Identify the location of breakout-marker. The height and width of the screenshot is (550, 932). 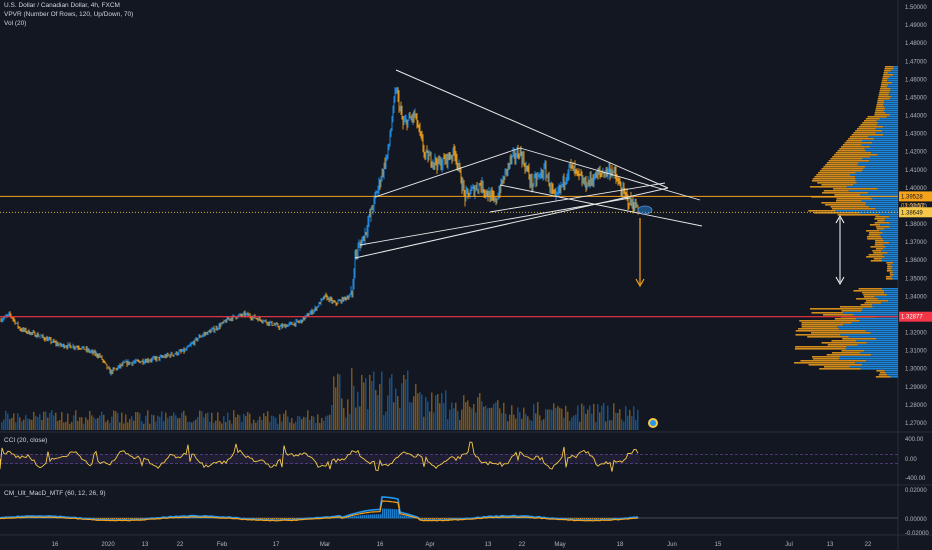
(645, 210).